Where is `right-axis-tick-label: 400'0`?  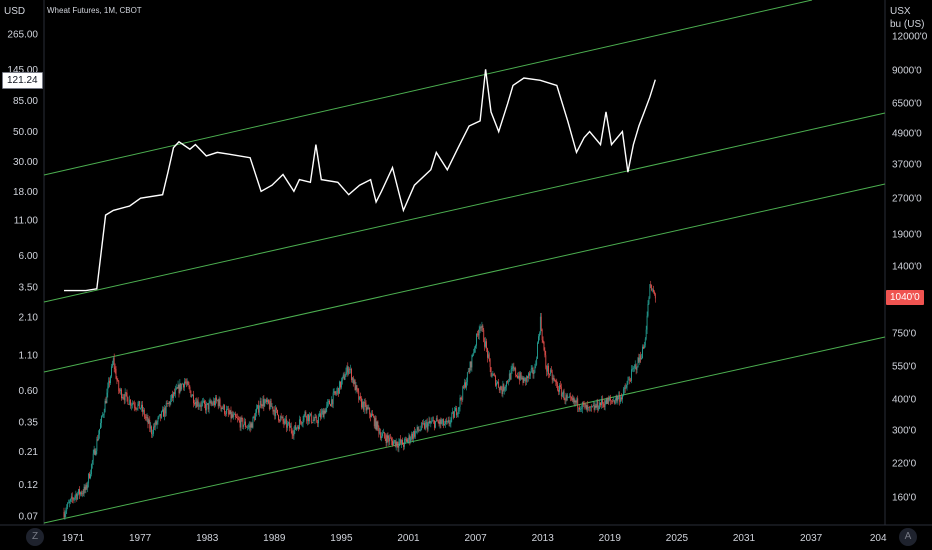 right-axis-tick-label: 400'0 is located at coordinates (904, 400).